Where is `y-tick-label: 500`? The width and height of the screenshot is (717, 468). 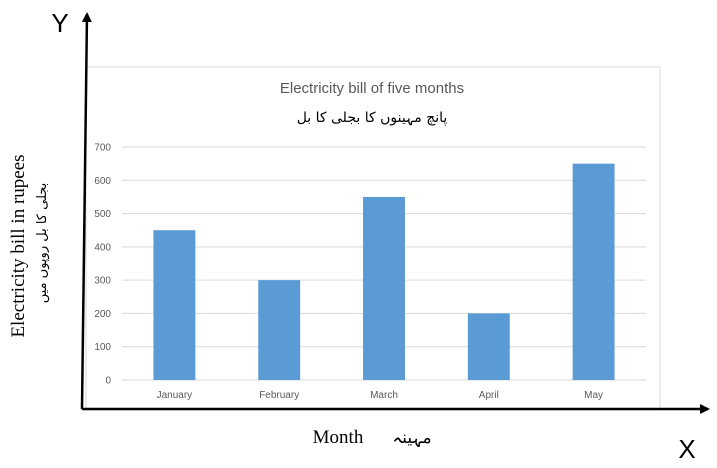
y-tick-label: 500 is located at coordinates (102, 214).